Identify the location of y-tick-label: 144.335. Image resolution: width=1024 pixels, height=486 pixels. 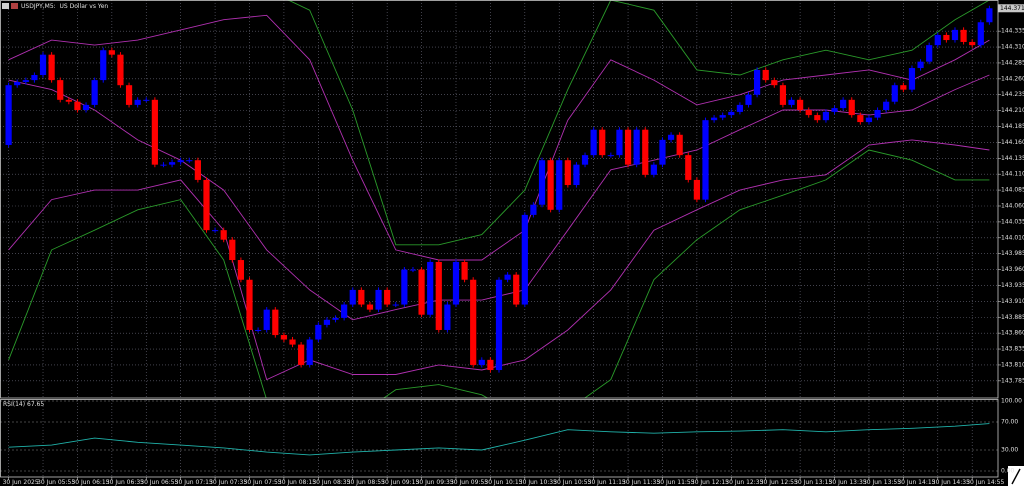
(1012, 31).